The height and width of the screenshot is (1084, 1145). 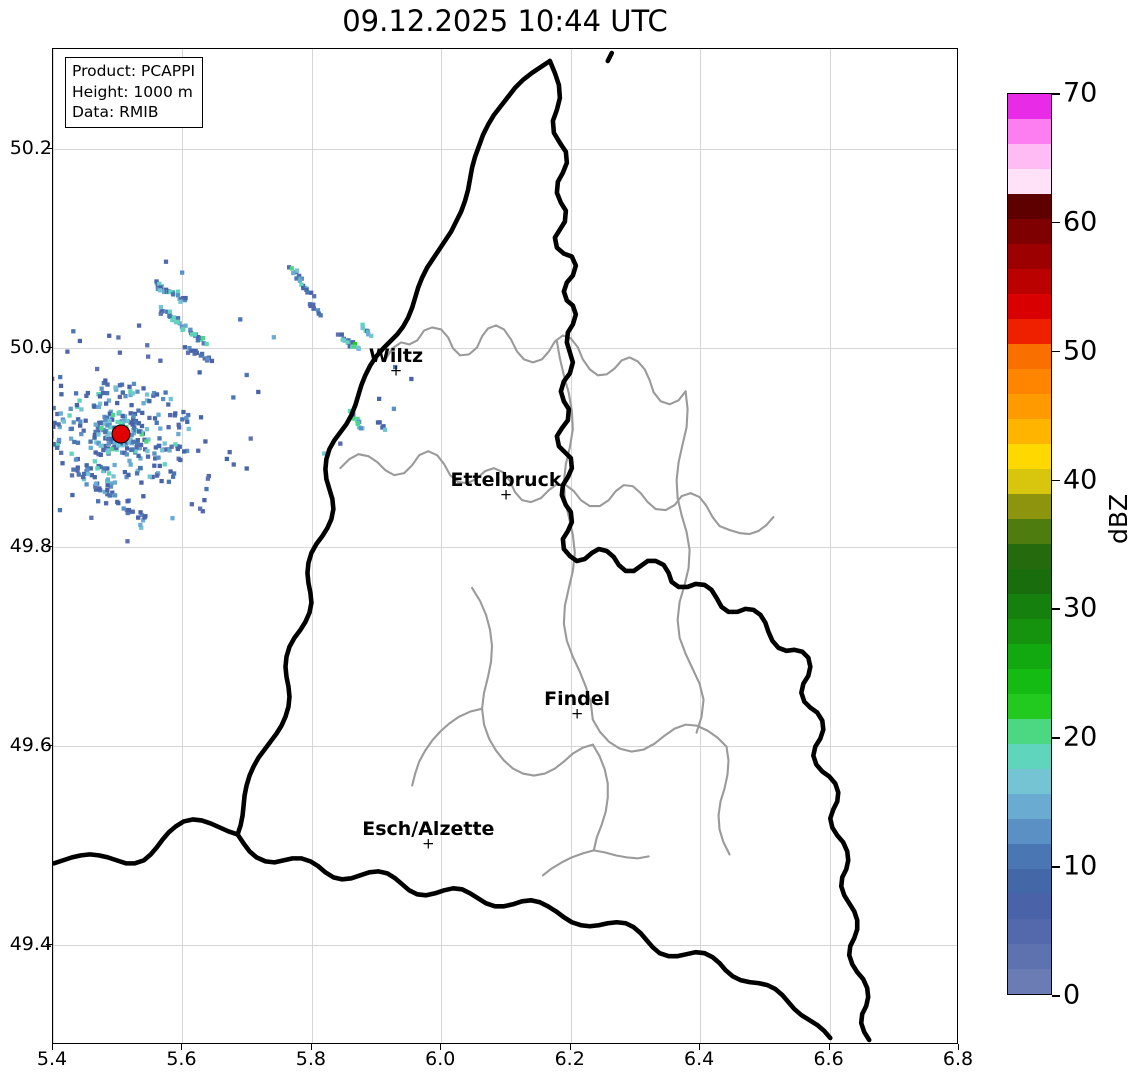 I want to click on city-label-wiltz: Wiltz, so click(x=396, y=355).